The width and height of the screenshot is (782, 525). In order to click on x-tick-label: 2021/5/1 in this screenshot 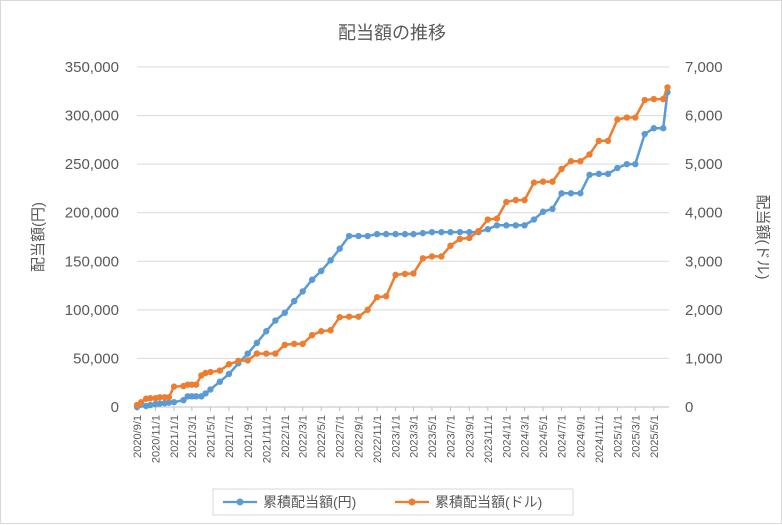, I will do `click(211, 436)`.